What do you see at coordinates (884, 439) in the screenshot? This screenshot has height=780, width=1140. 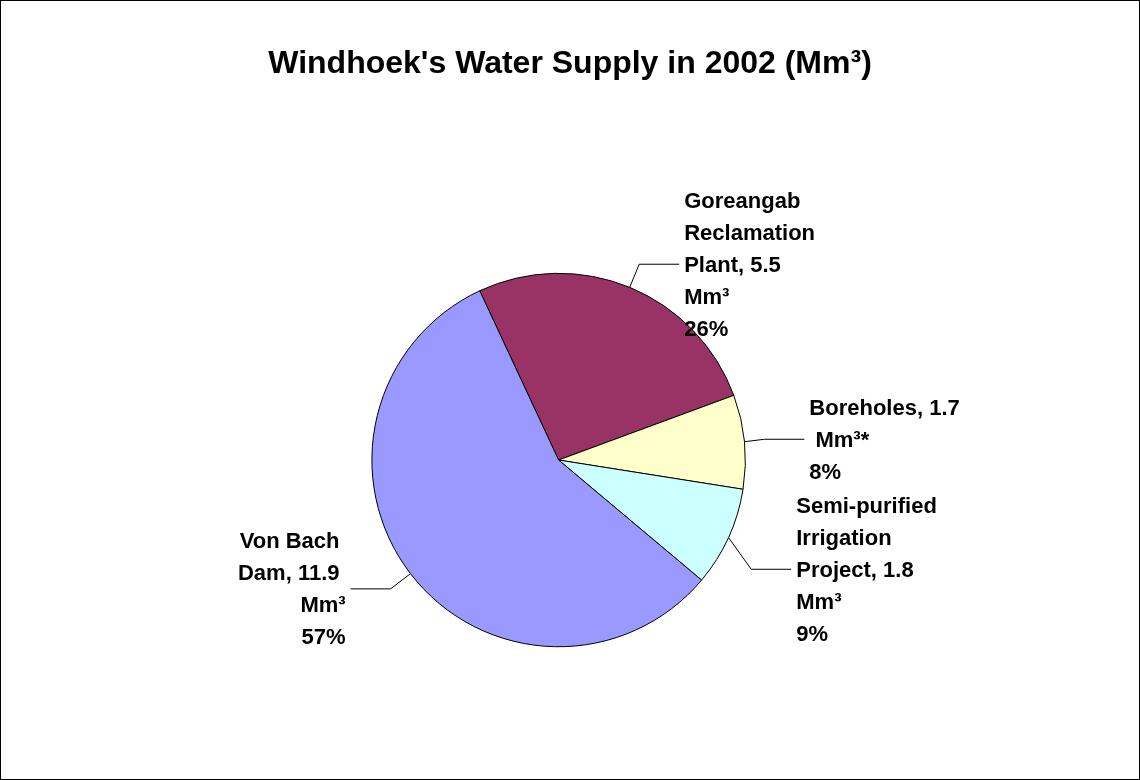 I see `slice-label: Boreholes, 1.7 Mm³* 8%` at bounding box center [884, 439].